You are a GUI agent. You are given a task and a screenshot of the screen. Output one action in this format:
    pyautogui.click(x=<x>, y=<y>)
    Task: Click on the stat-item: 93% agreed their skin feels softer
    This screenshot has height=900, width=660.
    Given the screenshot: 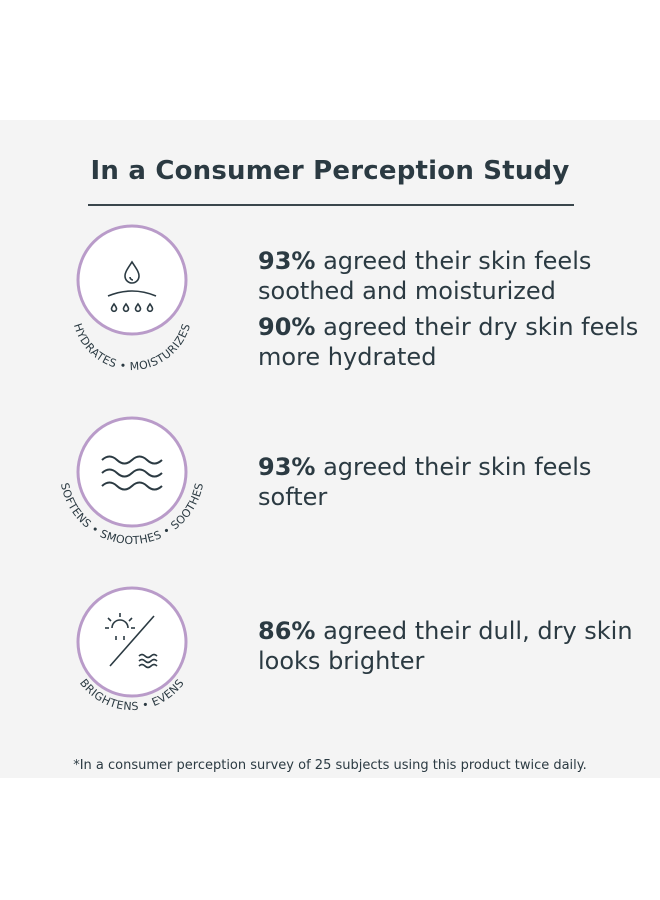 What is the action you would take?
    pyautogui.click(x=453, y=482)
    